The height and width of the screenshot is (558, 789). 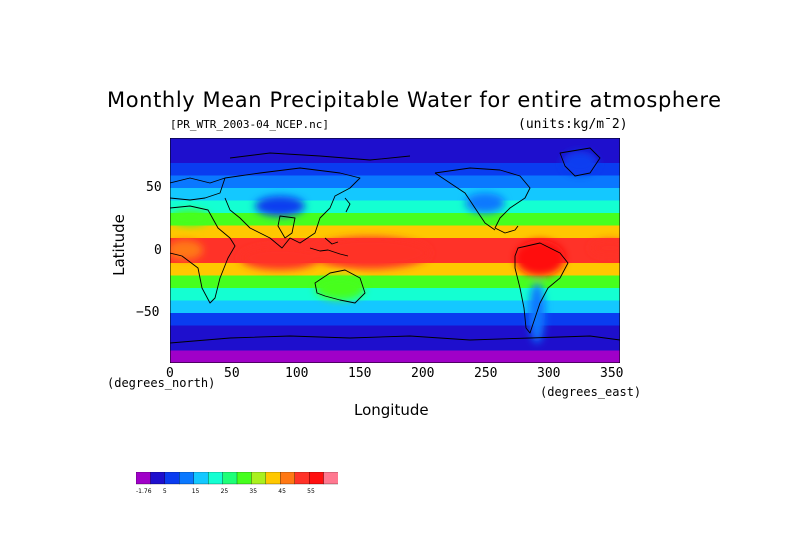 I want to click on x-tick-250: 250, so click(x=486, y=373).